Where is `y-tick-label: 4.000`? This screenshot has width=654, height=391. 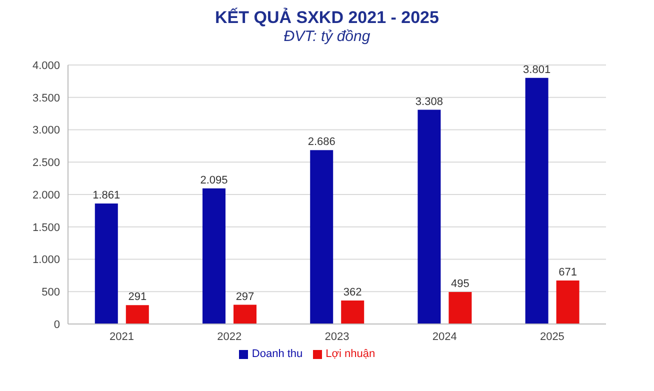 y-tick-label: 4.000 is located at coordinates (46, 66).